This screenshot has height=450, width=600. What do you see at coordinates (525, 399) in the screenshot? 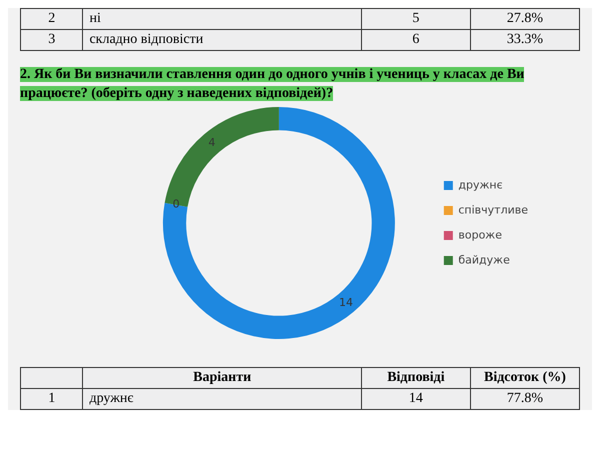
I see `text: 77.8%` at bounding box center [525, 399].